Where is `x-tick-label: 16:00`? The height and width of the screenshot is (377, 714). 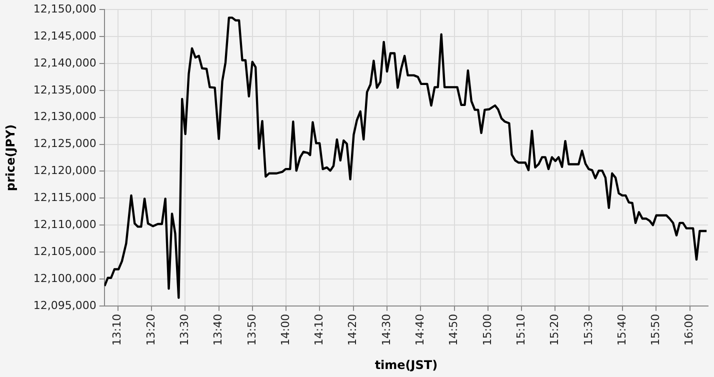
x-tick-label: 16:00 is located at coordinates (689, 330).